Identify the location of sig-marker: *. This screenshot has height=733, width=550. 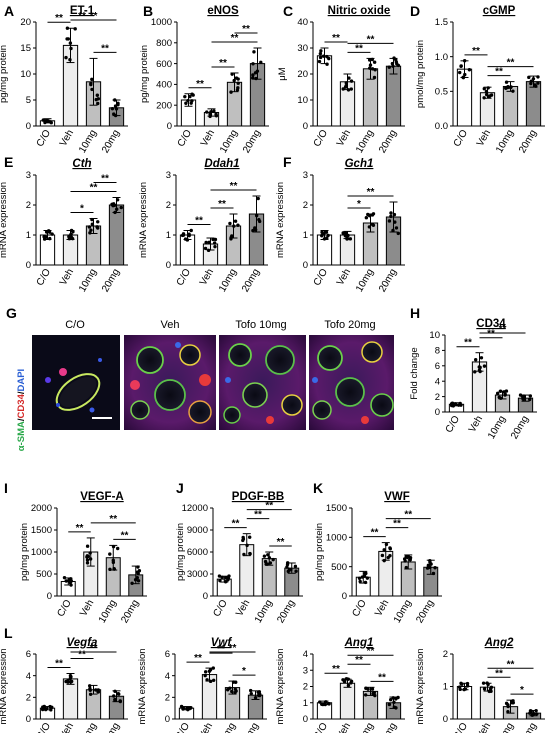
(244, 671).